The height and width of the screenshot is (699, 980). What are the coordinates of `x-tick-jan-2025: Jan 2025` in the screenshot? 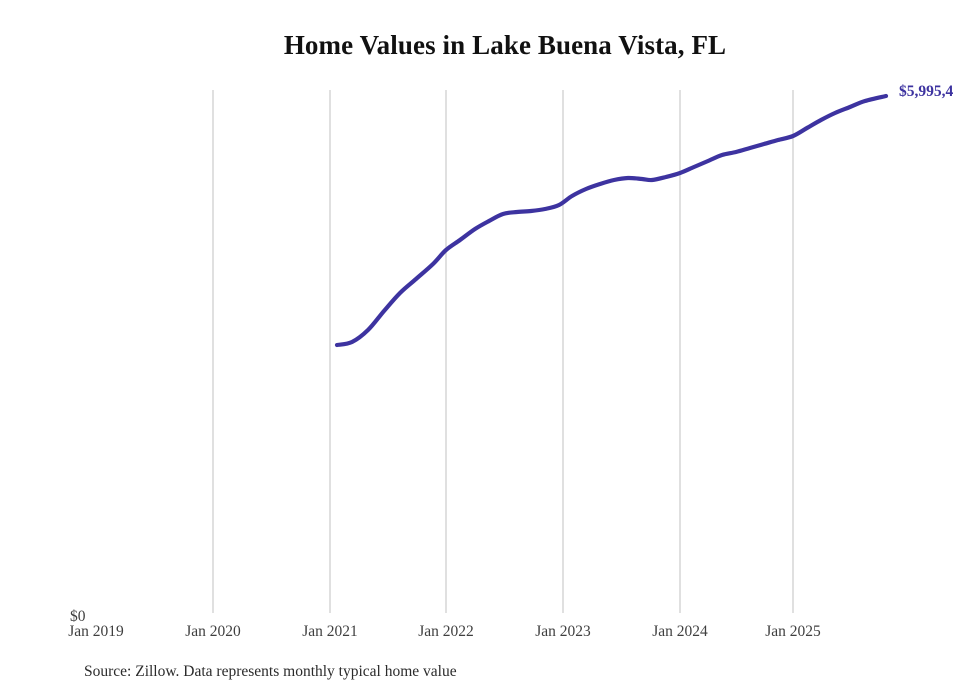 It's located at (793, 631).